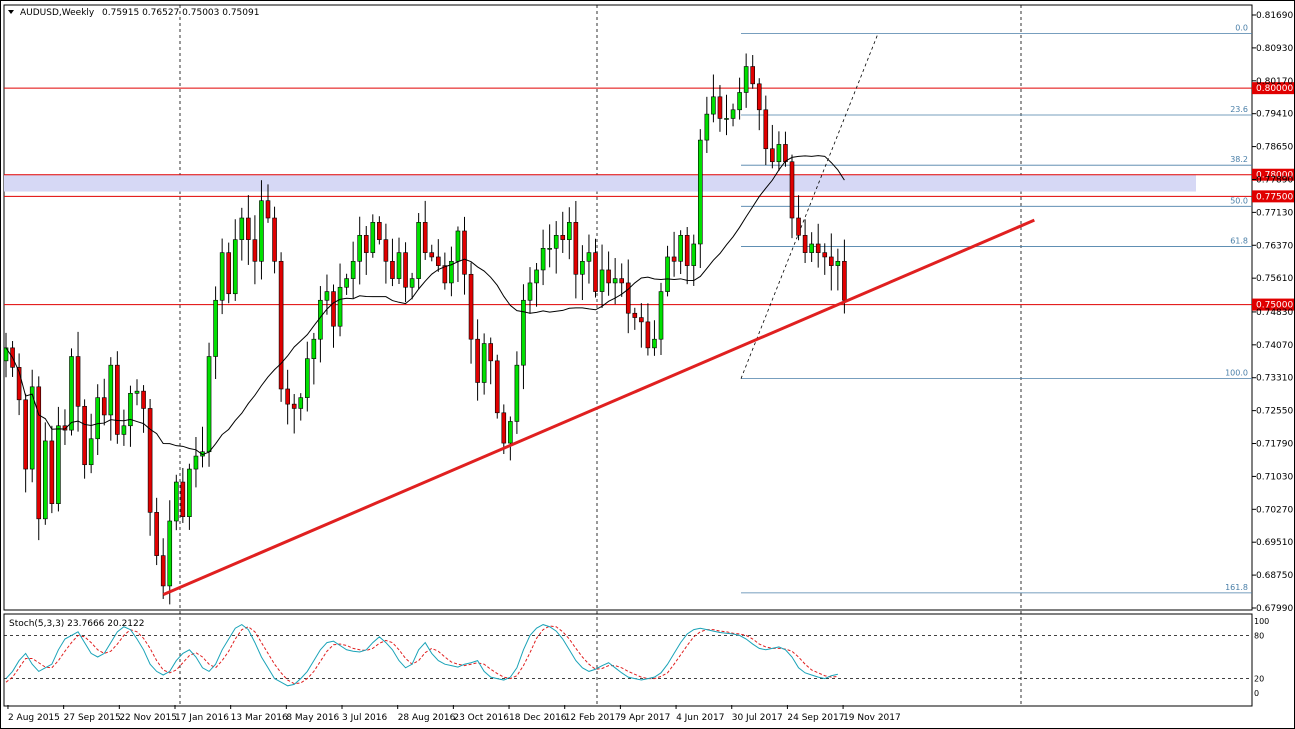 Image resolution: width=1295 pixels, height=729 pixels. Describe the element at coordinates (809, 206) in the screenshot. I see `fib-swing-line` at that location.